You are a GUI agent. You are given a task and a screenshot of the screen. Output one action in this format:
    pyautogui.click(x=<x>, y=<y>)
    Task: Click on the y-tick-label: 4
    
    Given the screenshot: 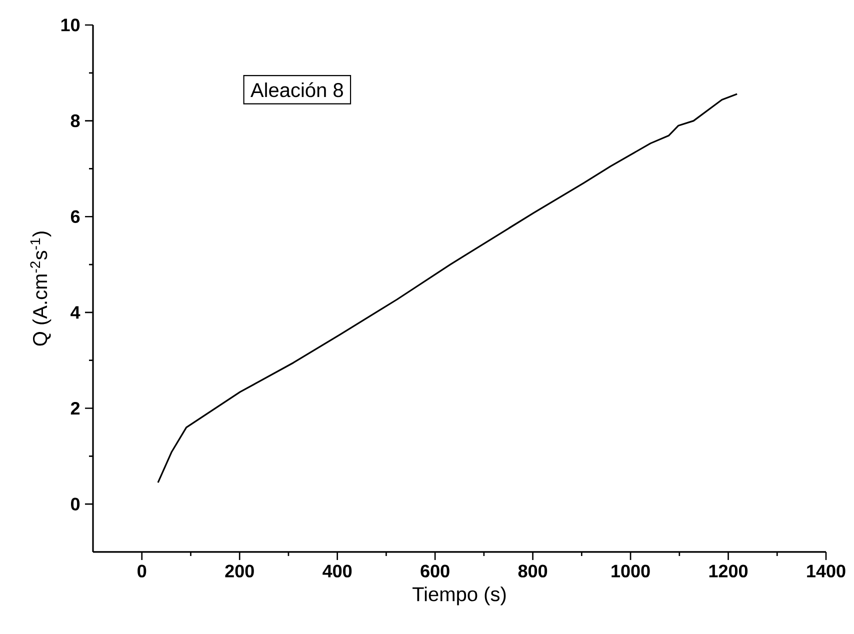 What is the action you would take?
    pyautogui.click(x=75, y=312)
    